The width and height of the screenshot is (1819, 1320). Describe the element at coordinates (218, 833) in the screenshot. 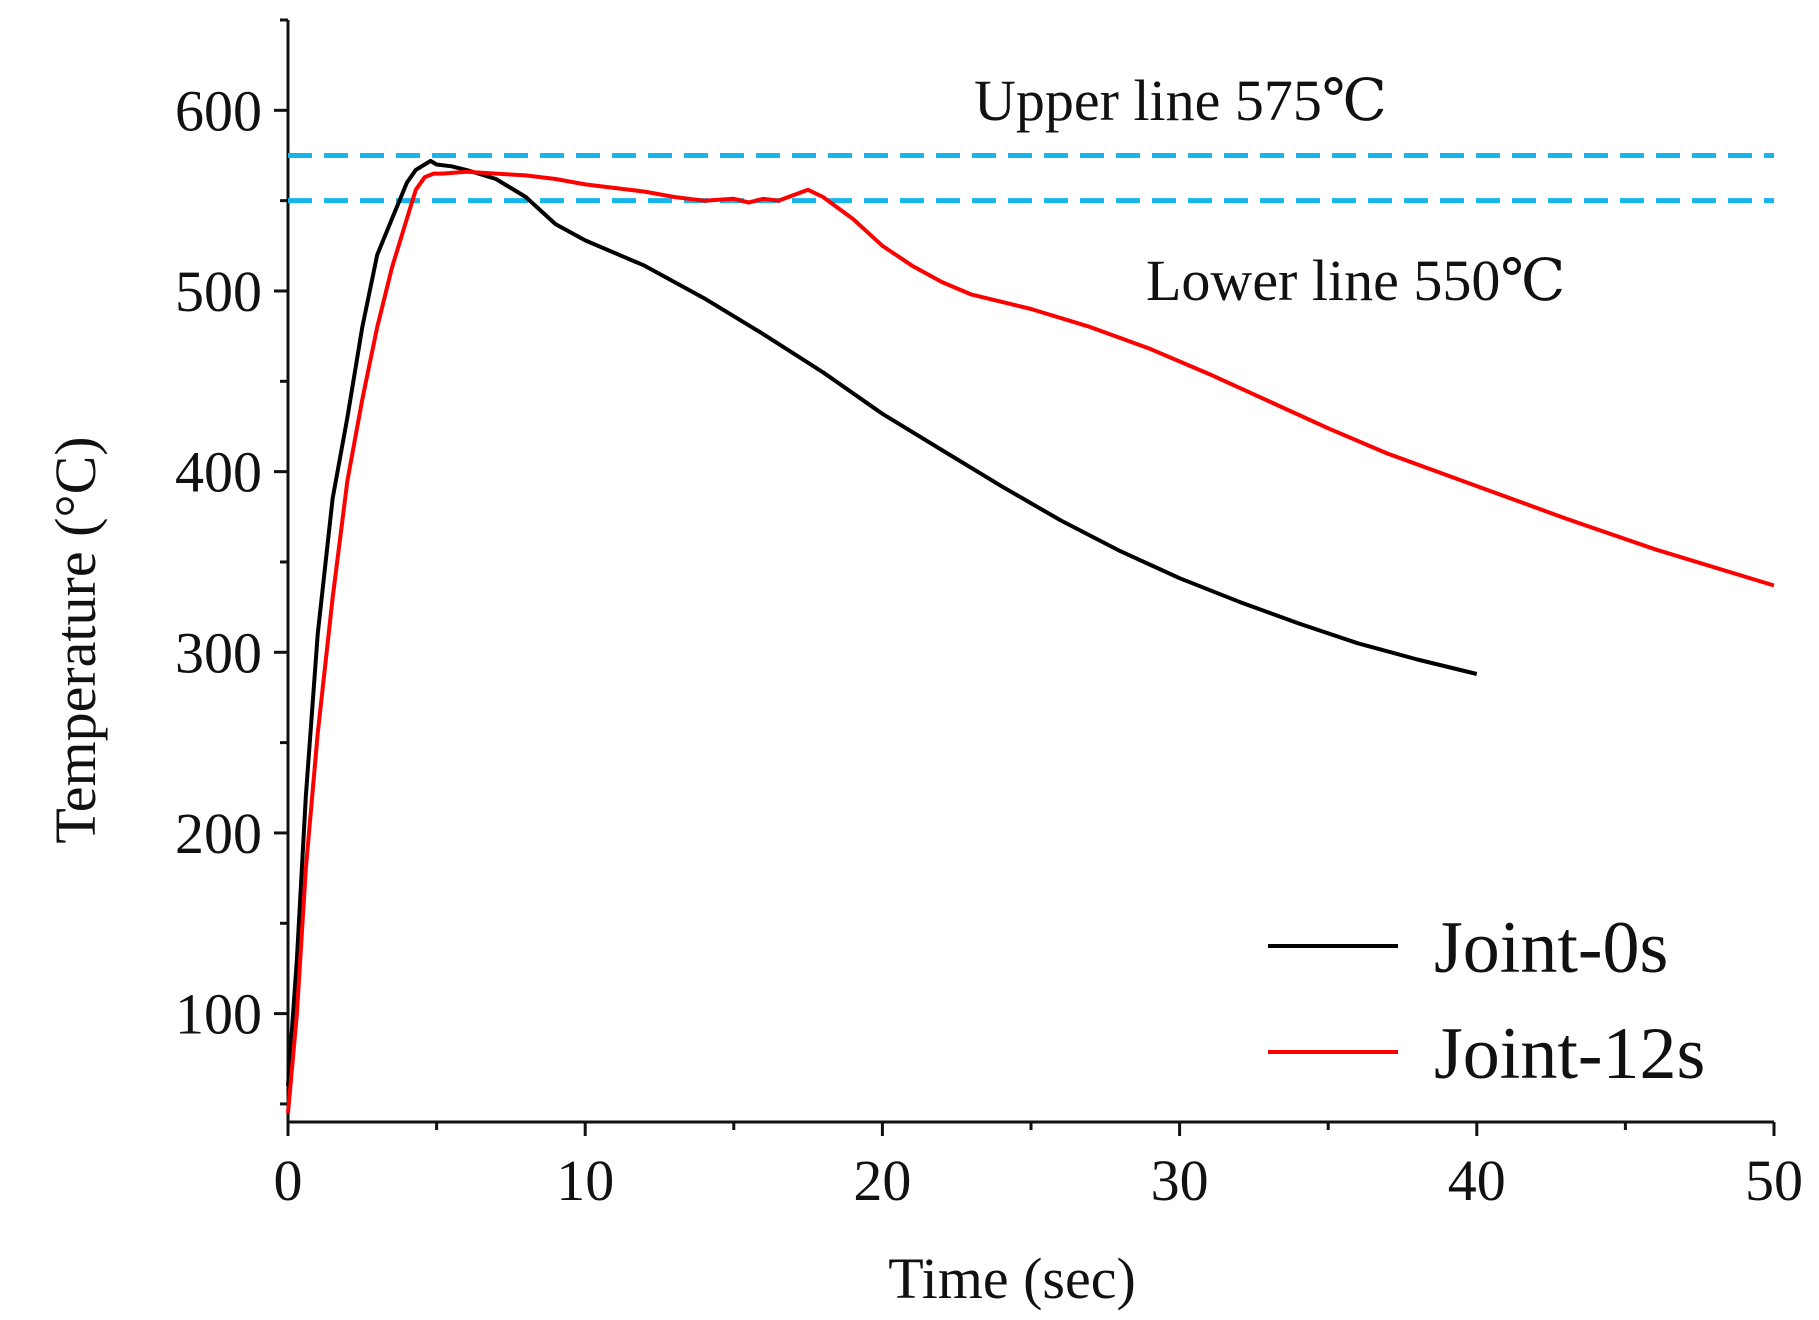

I see `y-tick-label: 200` at that location.